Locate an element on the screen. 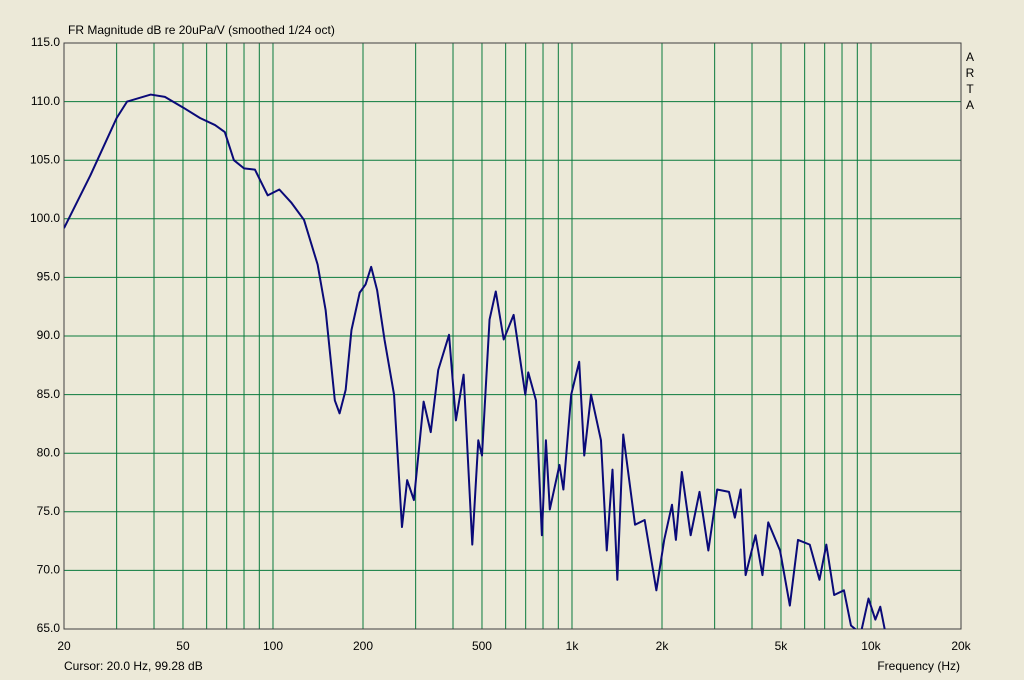 The height and width of the screenshot is (680, 1024). y-tick-label: 90.0 is located at coordinates (49, 335).